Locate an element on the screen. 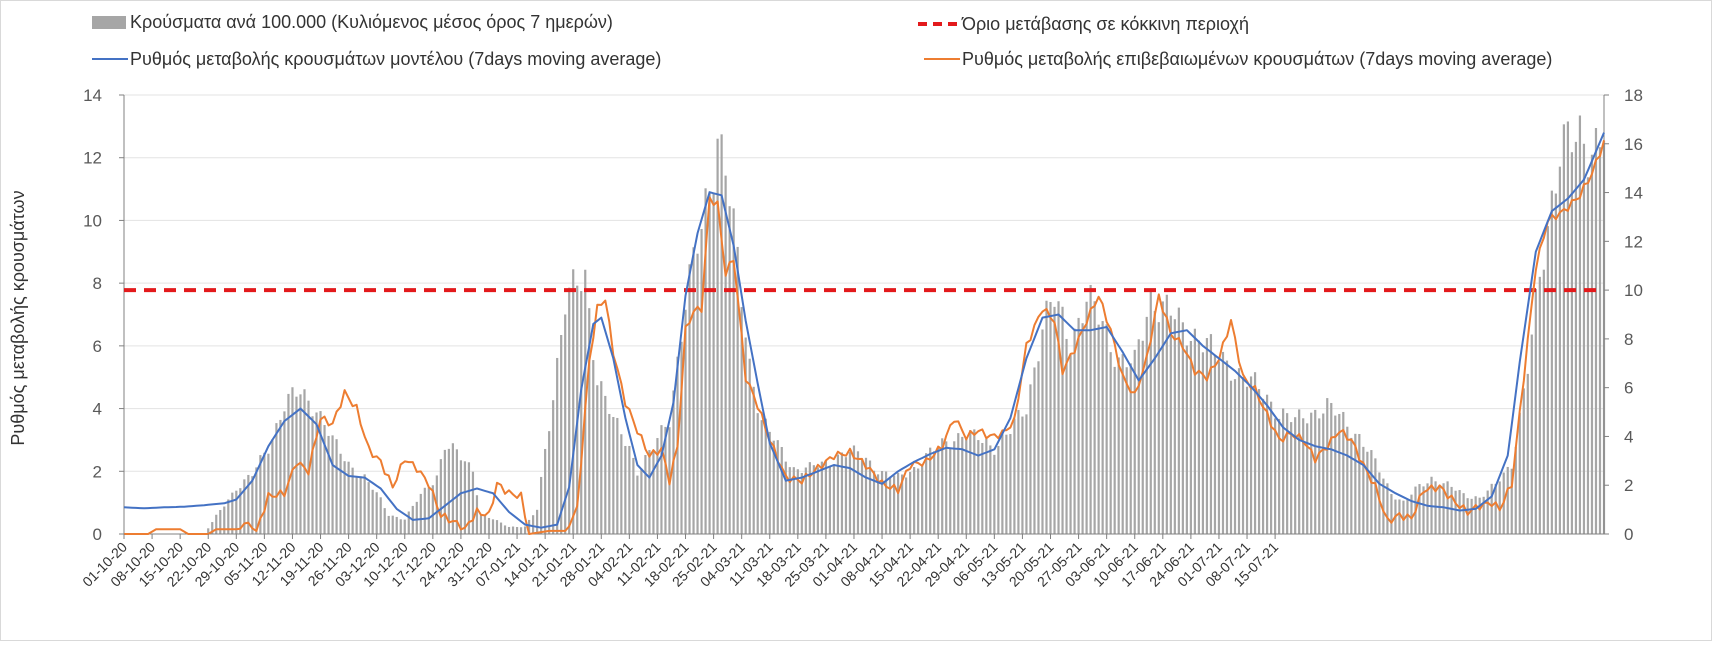 The height and width of the screenshot is (646, 1712). y-left-tick-label: 10 is located at coordinates (92, 220).